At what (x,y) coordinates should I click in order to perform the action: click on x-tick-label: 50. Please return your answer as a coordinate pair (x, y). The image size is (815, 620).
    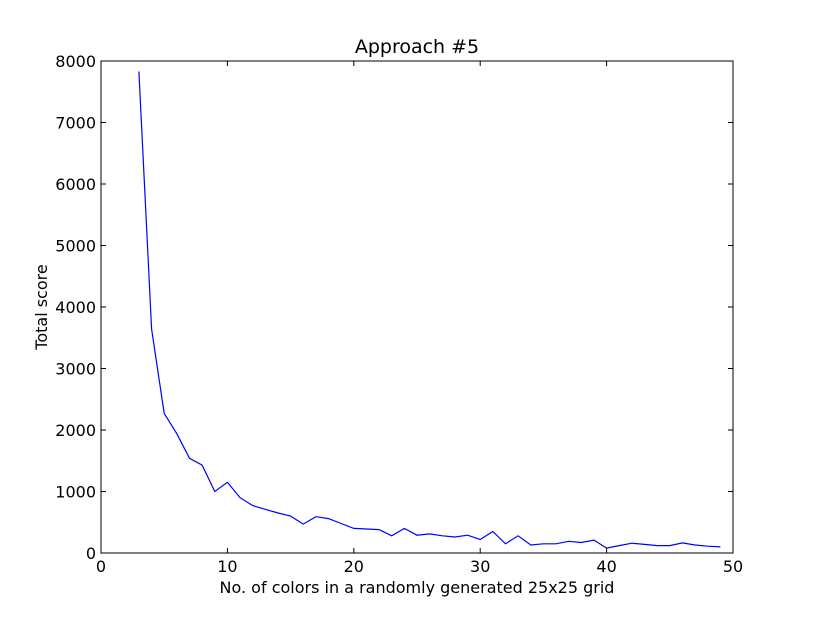
    Looking at the image, I should click on (733, 566).